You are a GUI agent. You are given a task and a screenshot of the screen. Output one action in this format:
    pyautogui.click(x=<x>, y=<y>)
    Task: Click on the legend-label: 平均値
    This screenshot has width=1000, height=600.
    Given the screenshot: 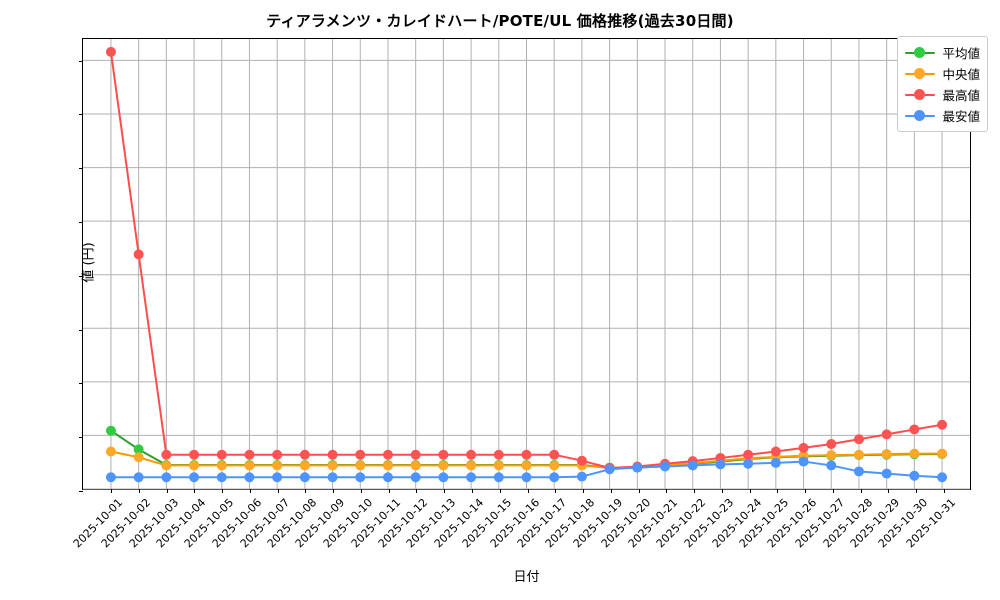 What is the action you would take?
    pyautogui.click(x=961, y=53)
    